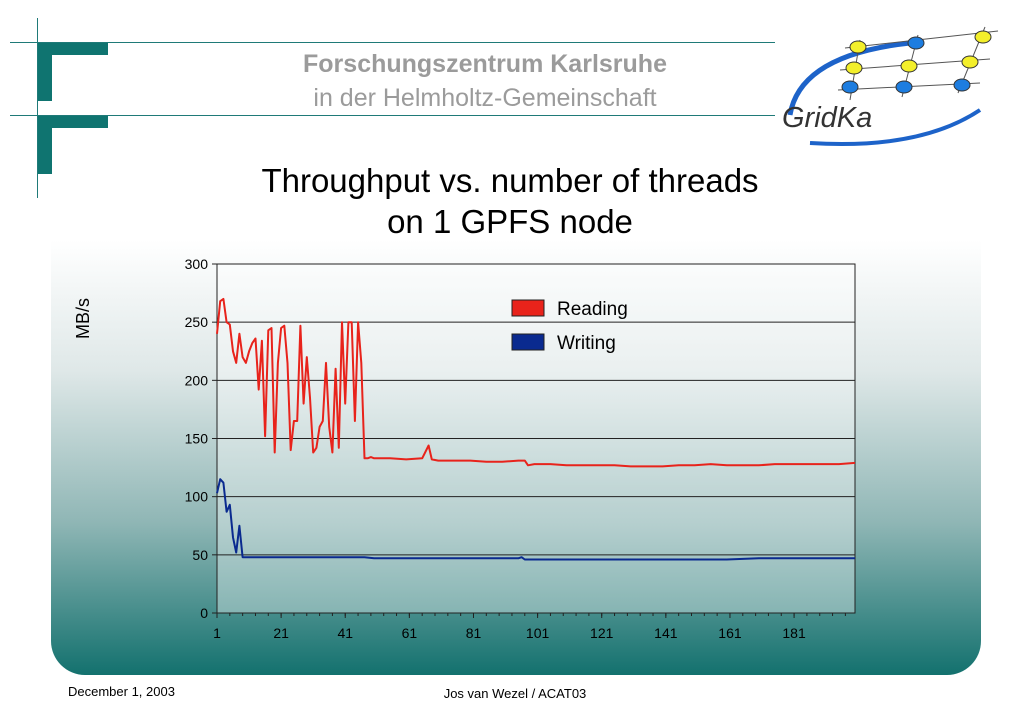  I want to click on logo-block-horizontal-top, so click(80, 49).